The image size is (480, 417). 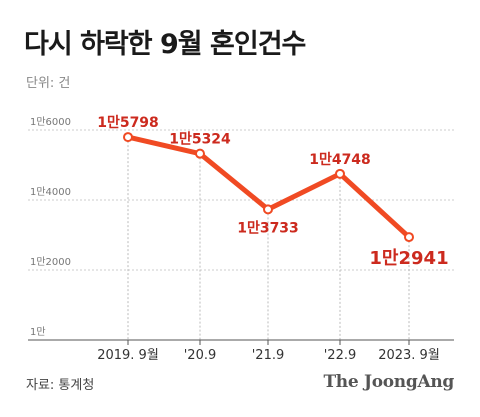 What do you see at coordinates (409, 355) in the screenshot?
I see `x-tick-label: 2023. 9월` at bounding box center [409, 355].